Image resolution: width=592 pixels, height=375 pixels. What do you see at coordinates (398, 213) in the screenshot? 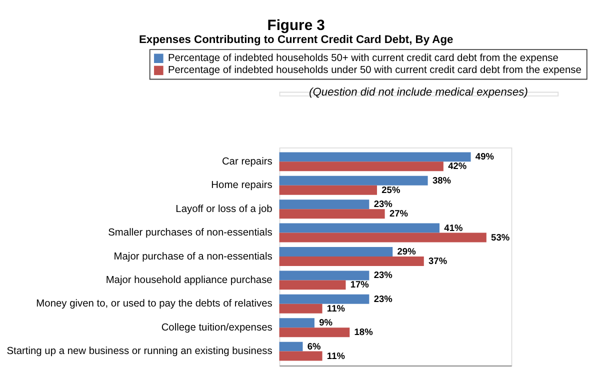
I see `data-label: 27%` at bounding box center [398, 213].